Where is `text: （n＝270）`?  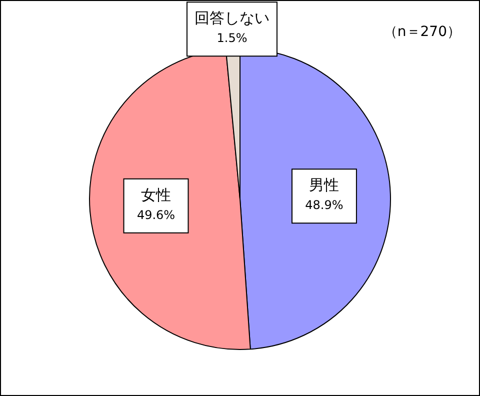
text: （n＝270） is located at coordinates (422, 32).